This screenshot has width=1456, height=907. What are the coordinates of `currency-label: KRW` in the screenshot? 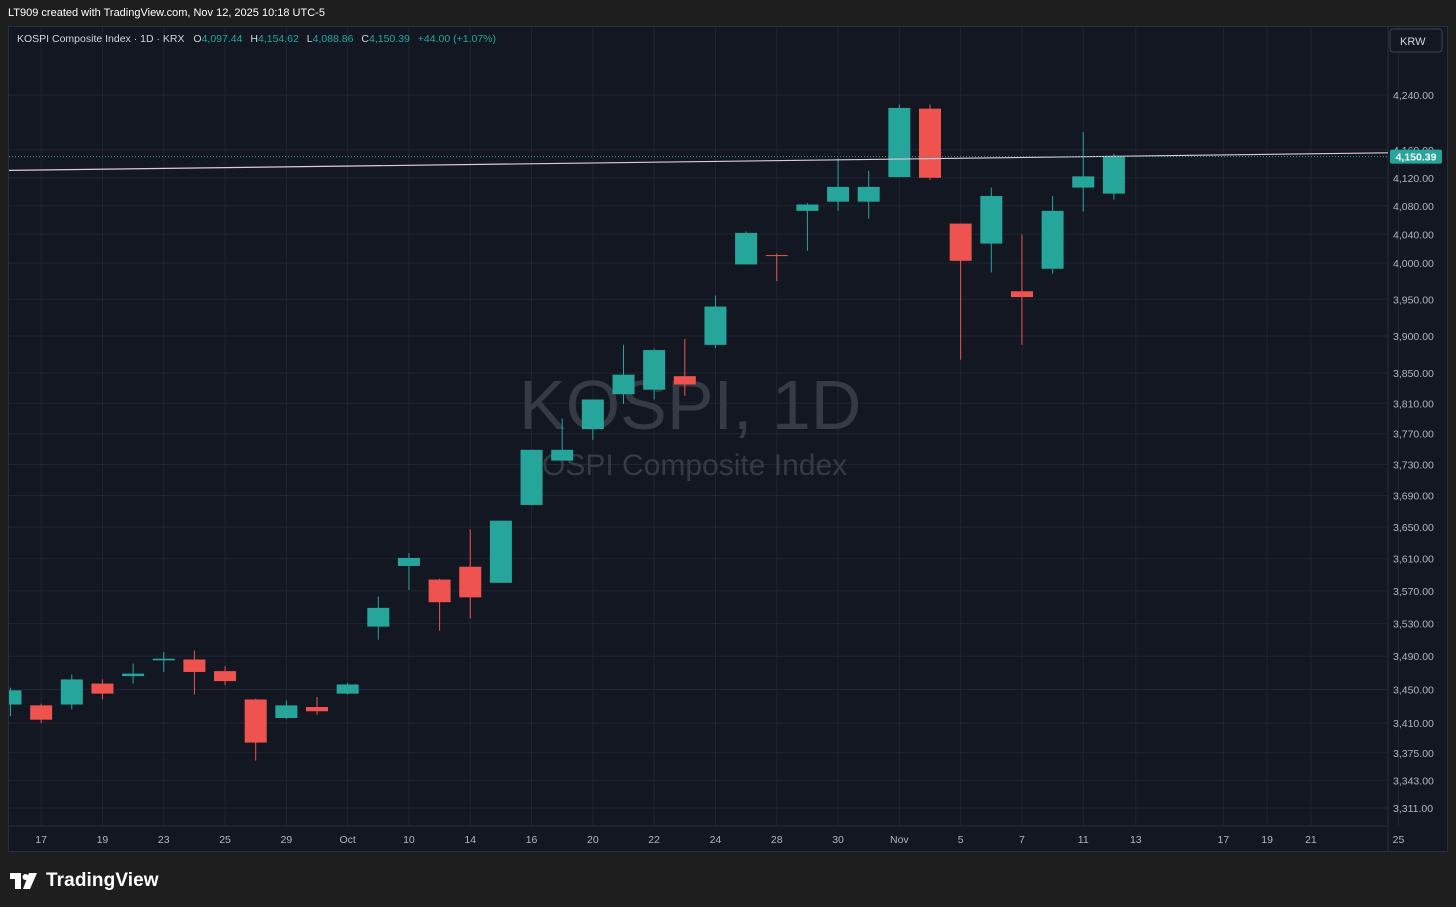 It's located at (1413, 42).